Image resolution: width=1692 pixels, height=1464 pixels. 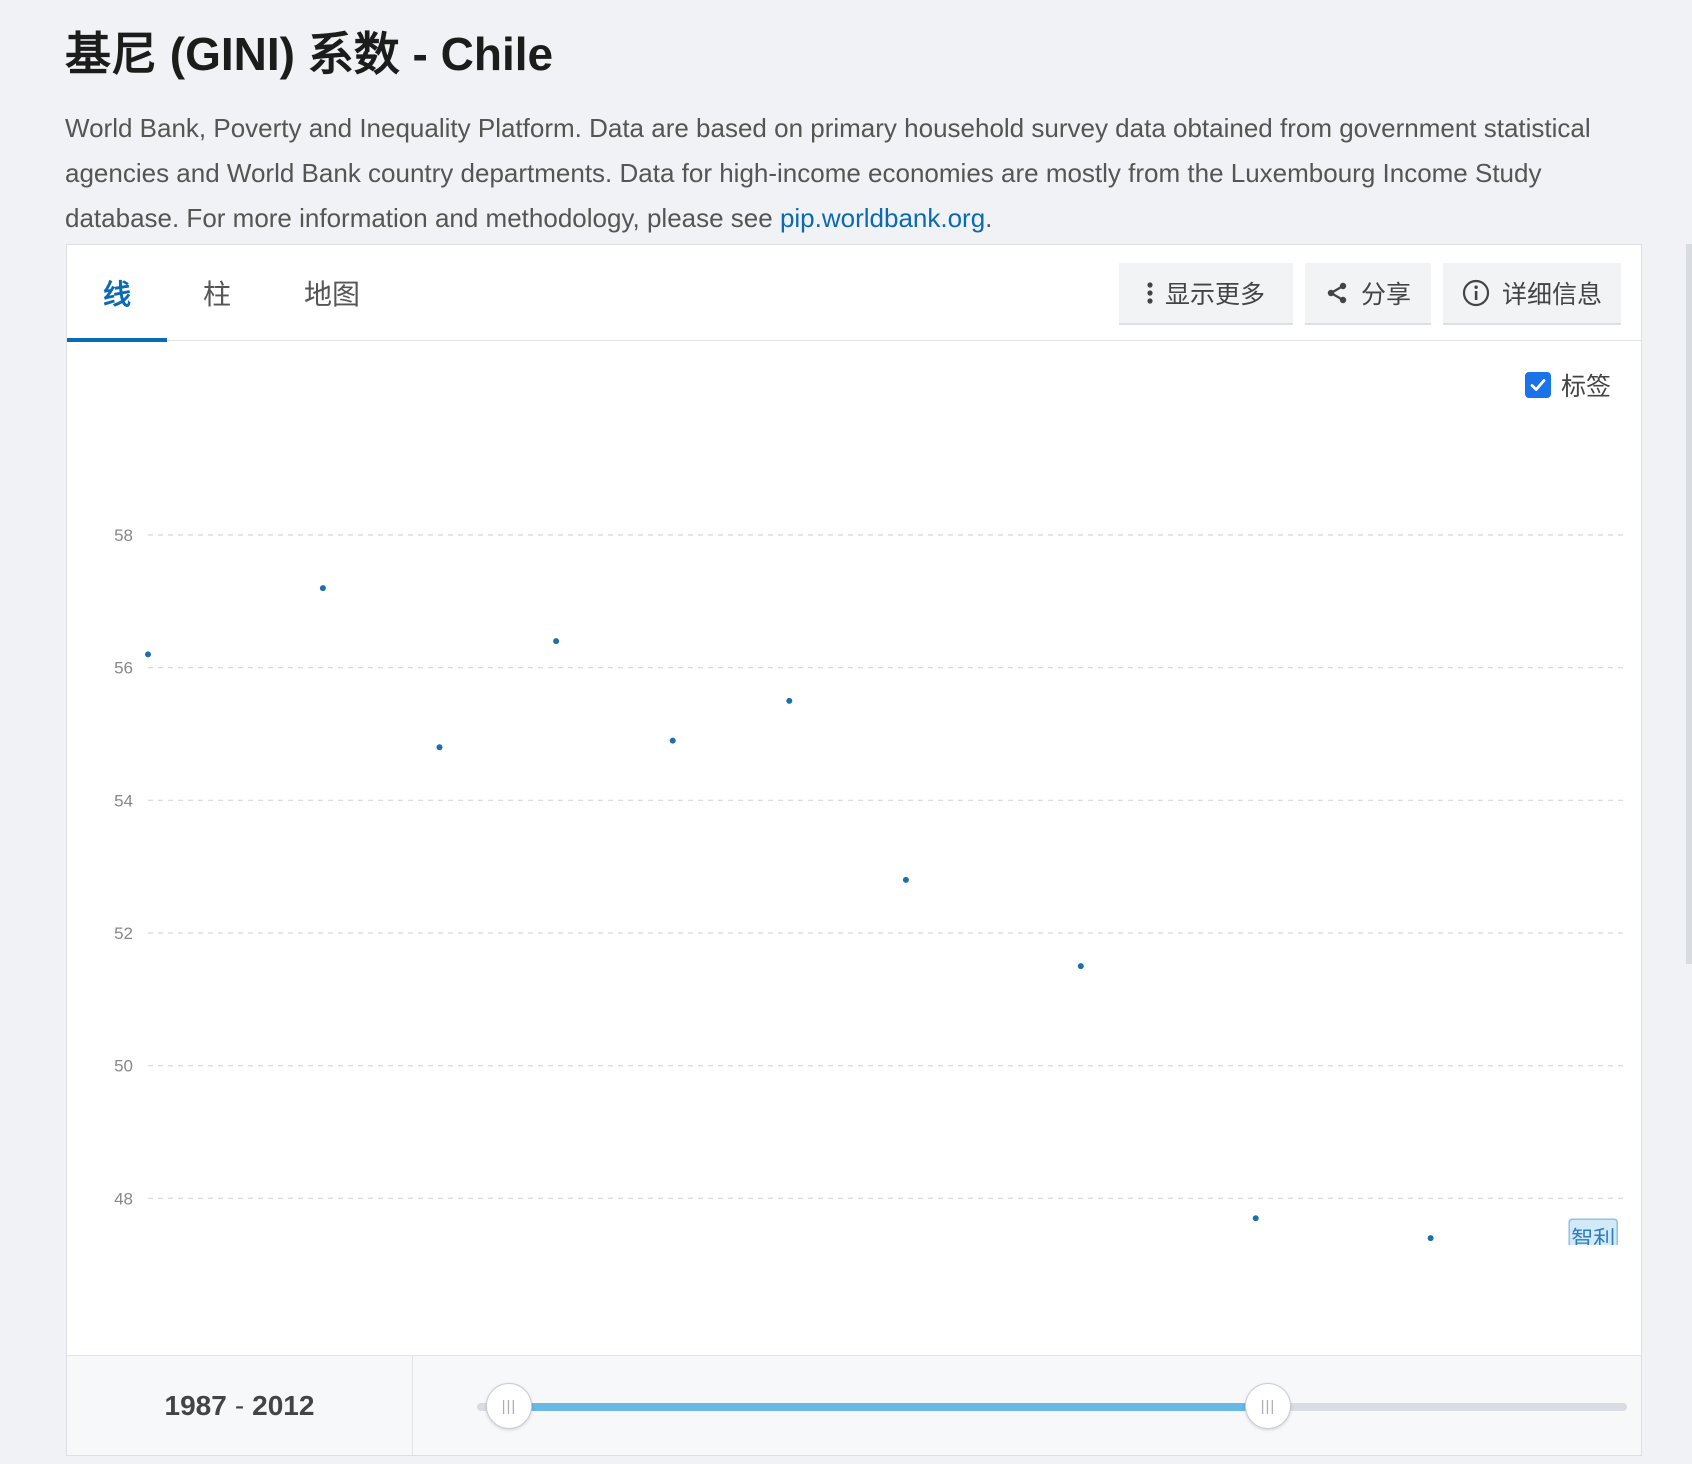 What do you see at coordinates (1585, 387) in the screenshot?
I see `labels-toggle-label: 标签` at bounding box center [1585, 387].